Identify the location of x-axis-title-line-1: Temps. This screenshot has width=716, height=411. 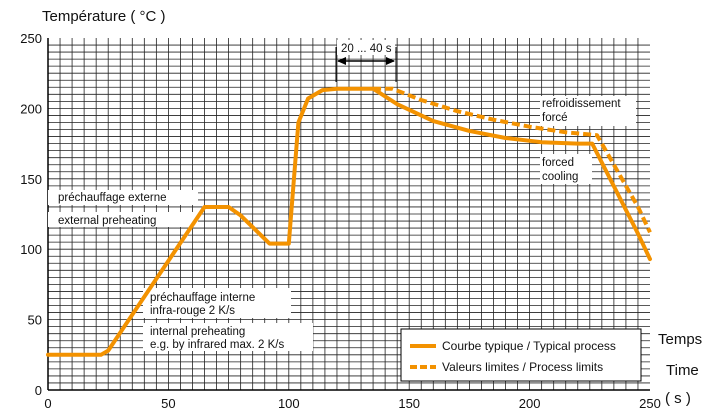
(680, 339).